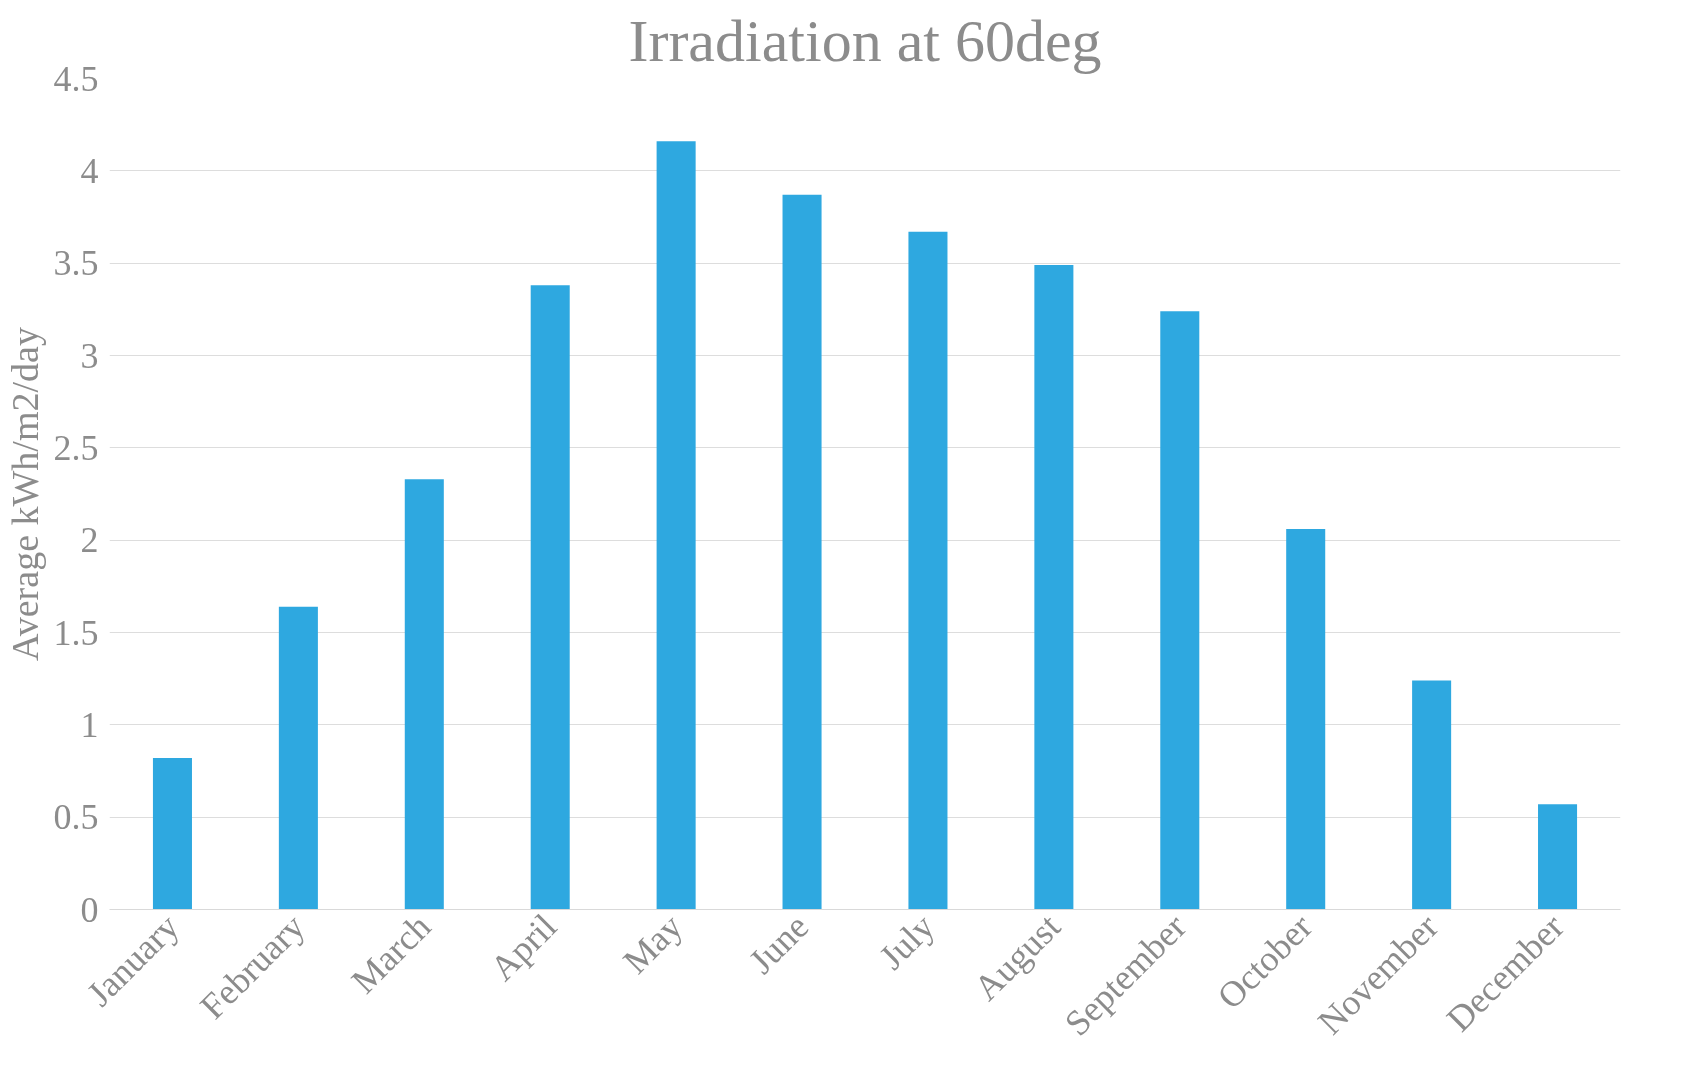  I want to click on y-tick-label: 3.5, so click(76, 263).